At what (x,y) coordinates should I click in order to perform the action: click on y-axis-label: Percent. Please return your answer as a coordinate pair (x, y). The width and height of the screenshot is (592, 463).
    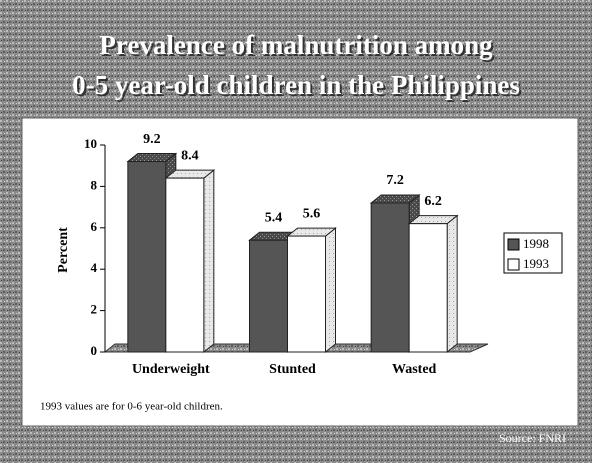
    Looking at the image, I should click on (63, 250).